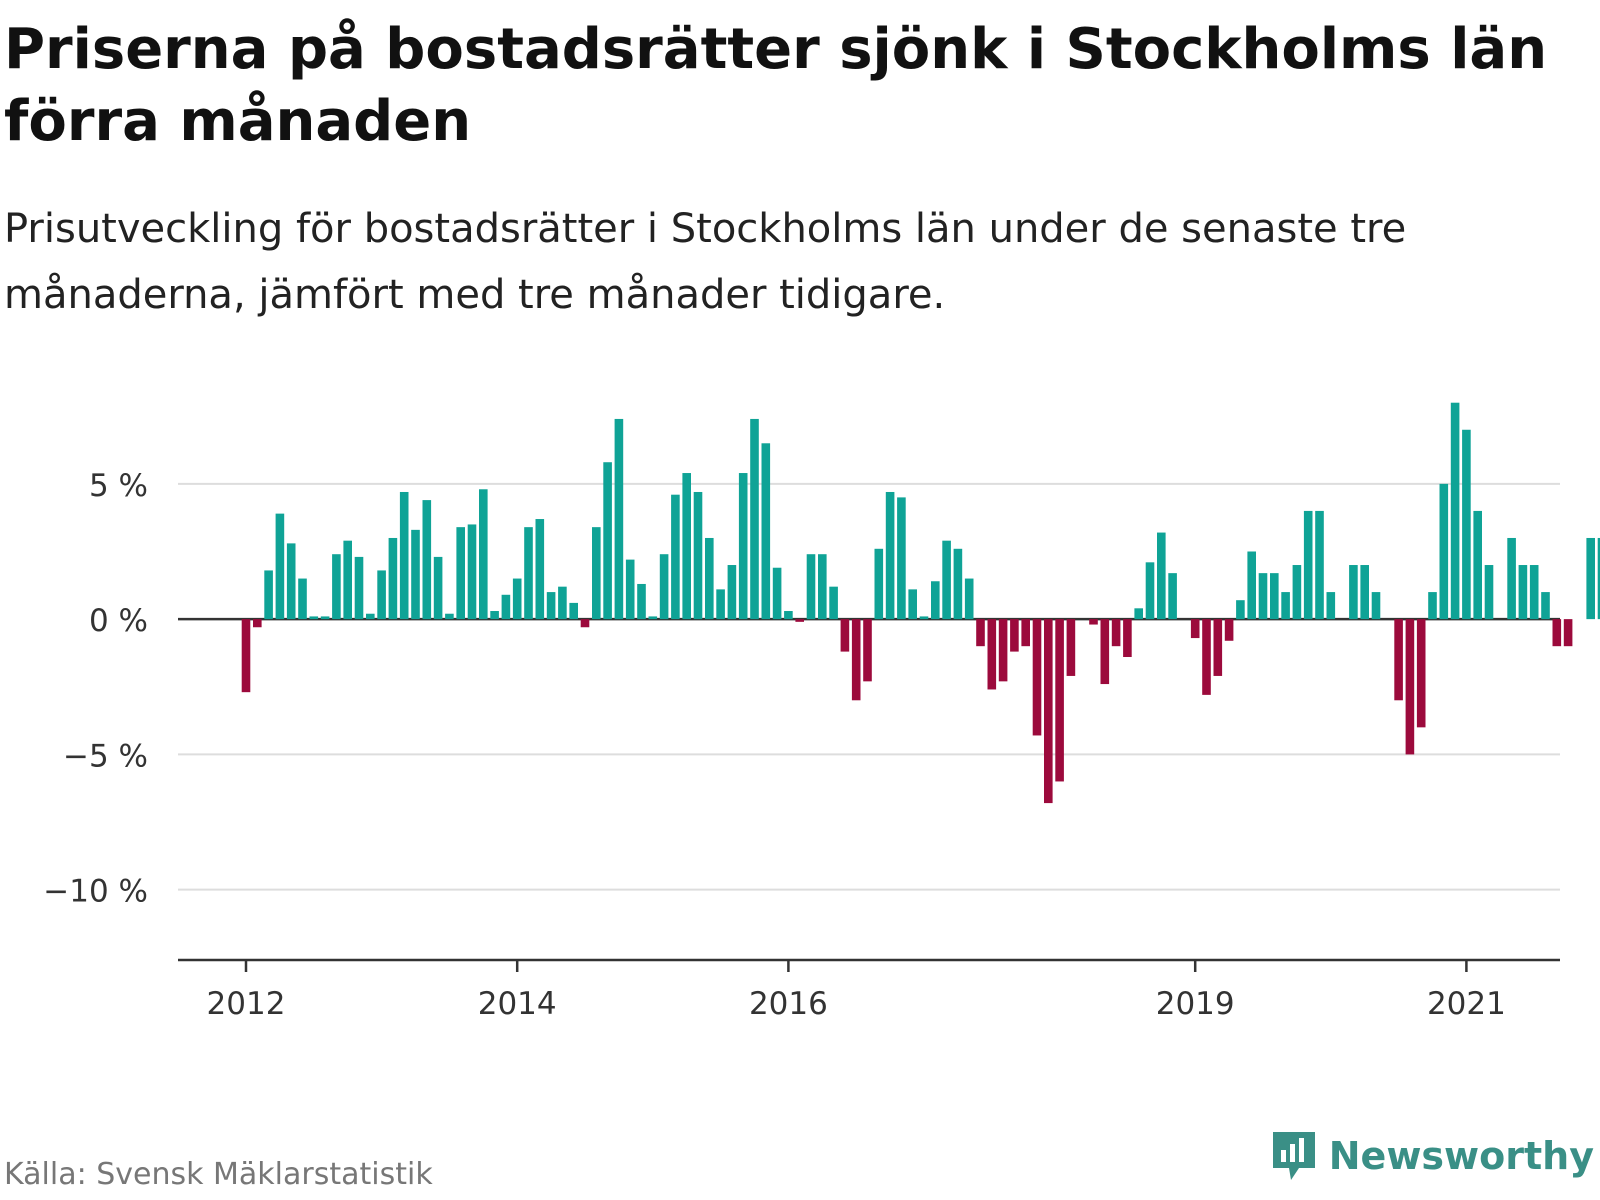 This screenshot has height=1200, width=1600. I want to click on x-axis: 201220142016201920212023, so click(869, 989).